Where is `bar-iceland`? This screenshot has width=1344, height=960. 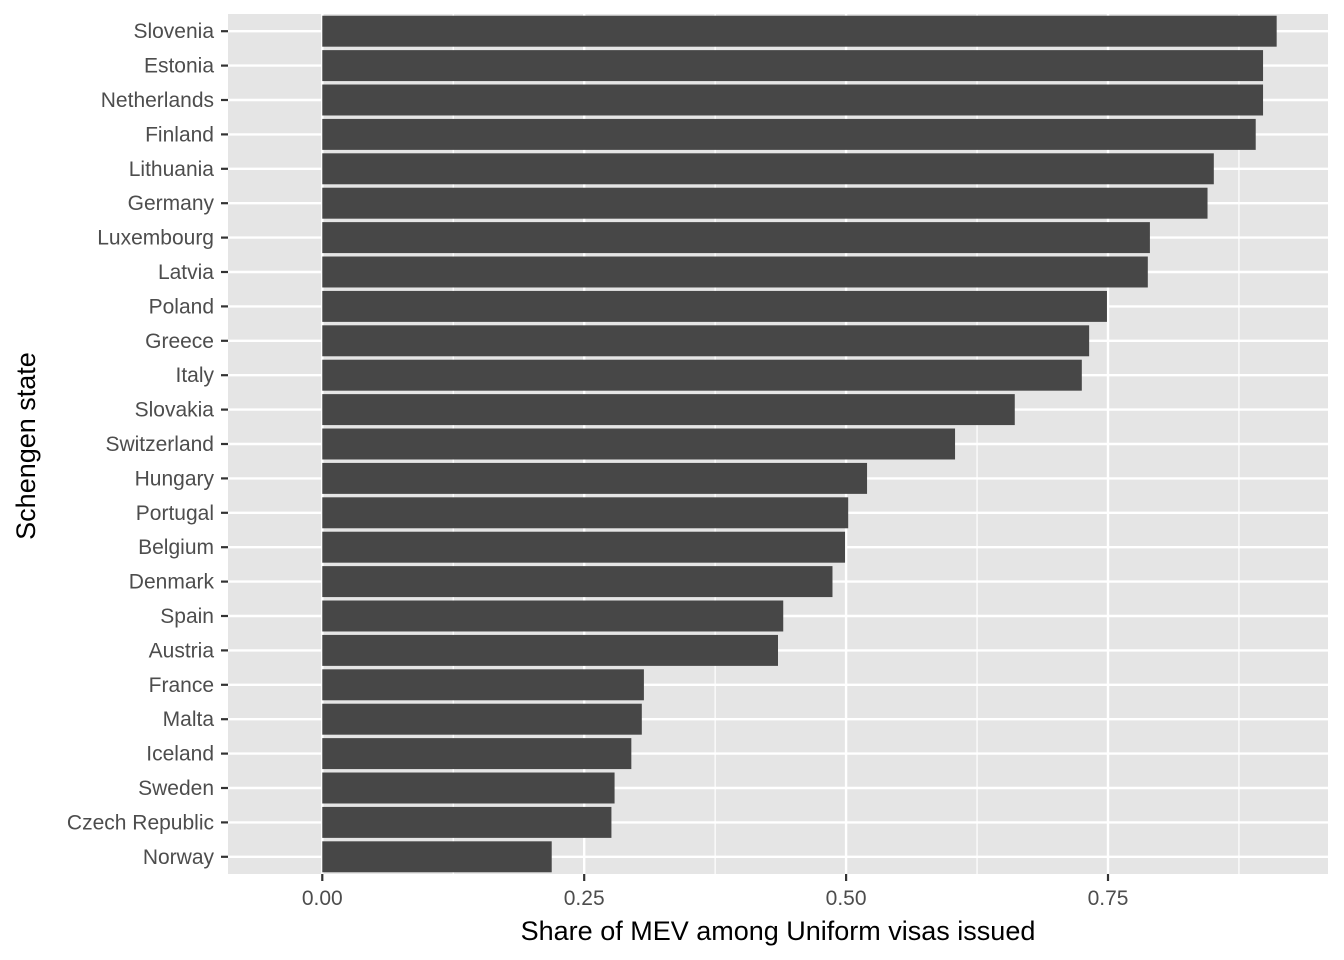
bar-iceland is located at coordinates (477, 754).